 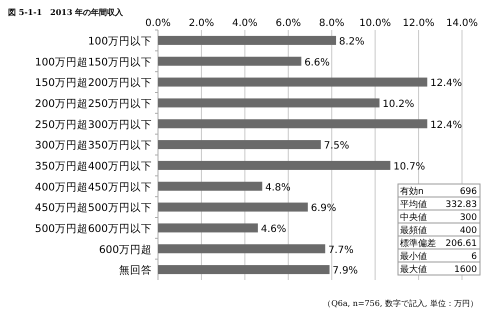 I want to click on text: 図 5-1-1 2013 年の年間収入, so click(x=66, y=12).